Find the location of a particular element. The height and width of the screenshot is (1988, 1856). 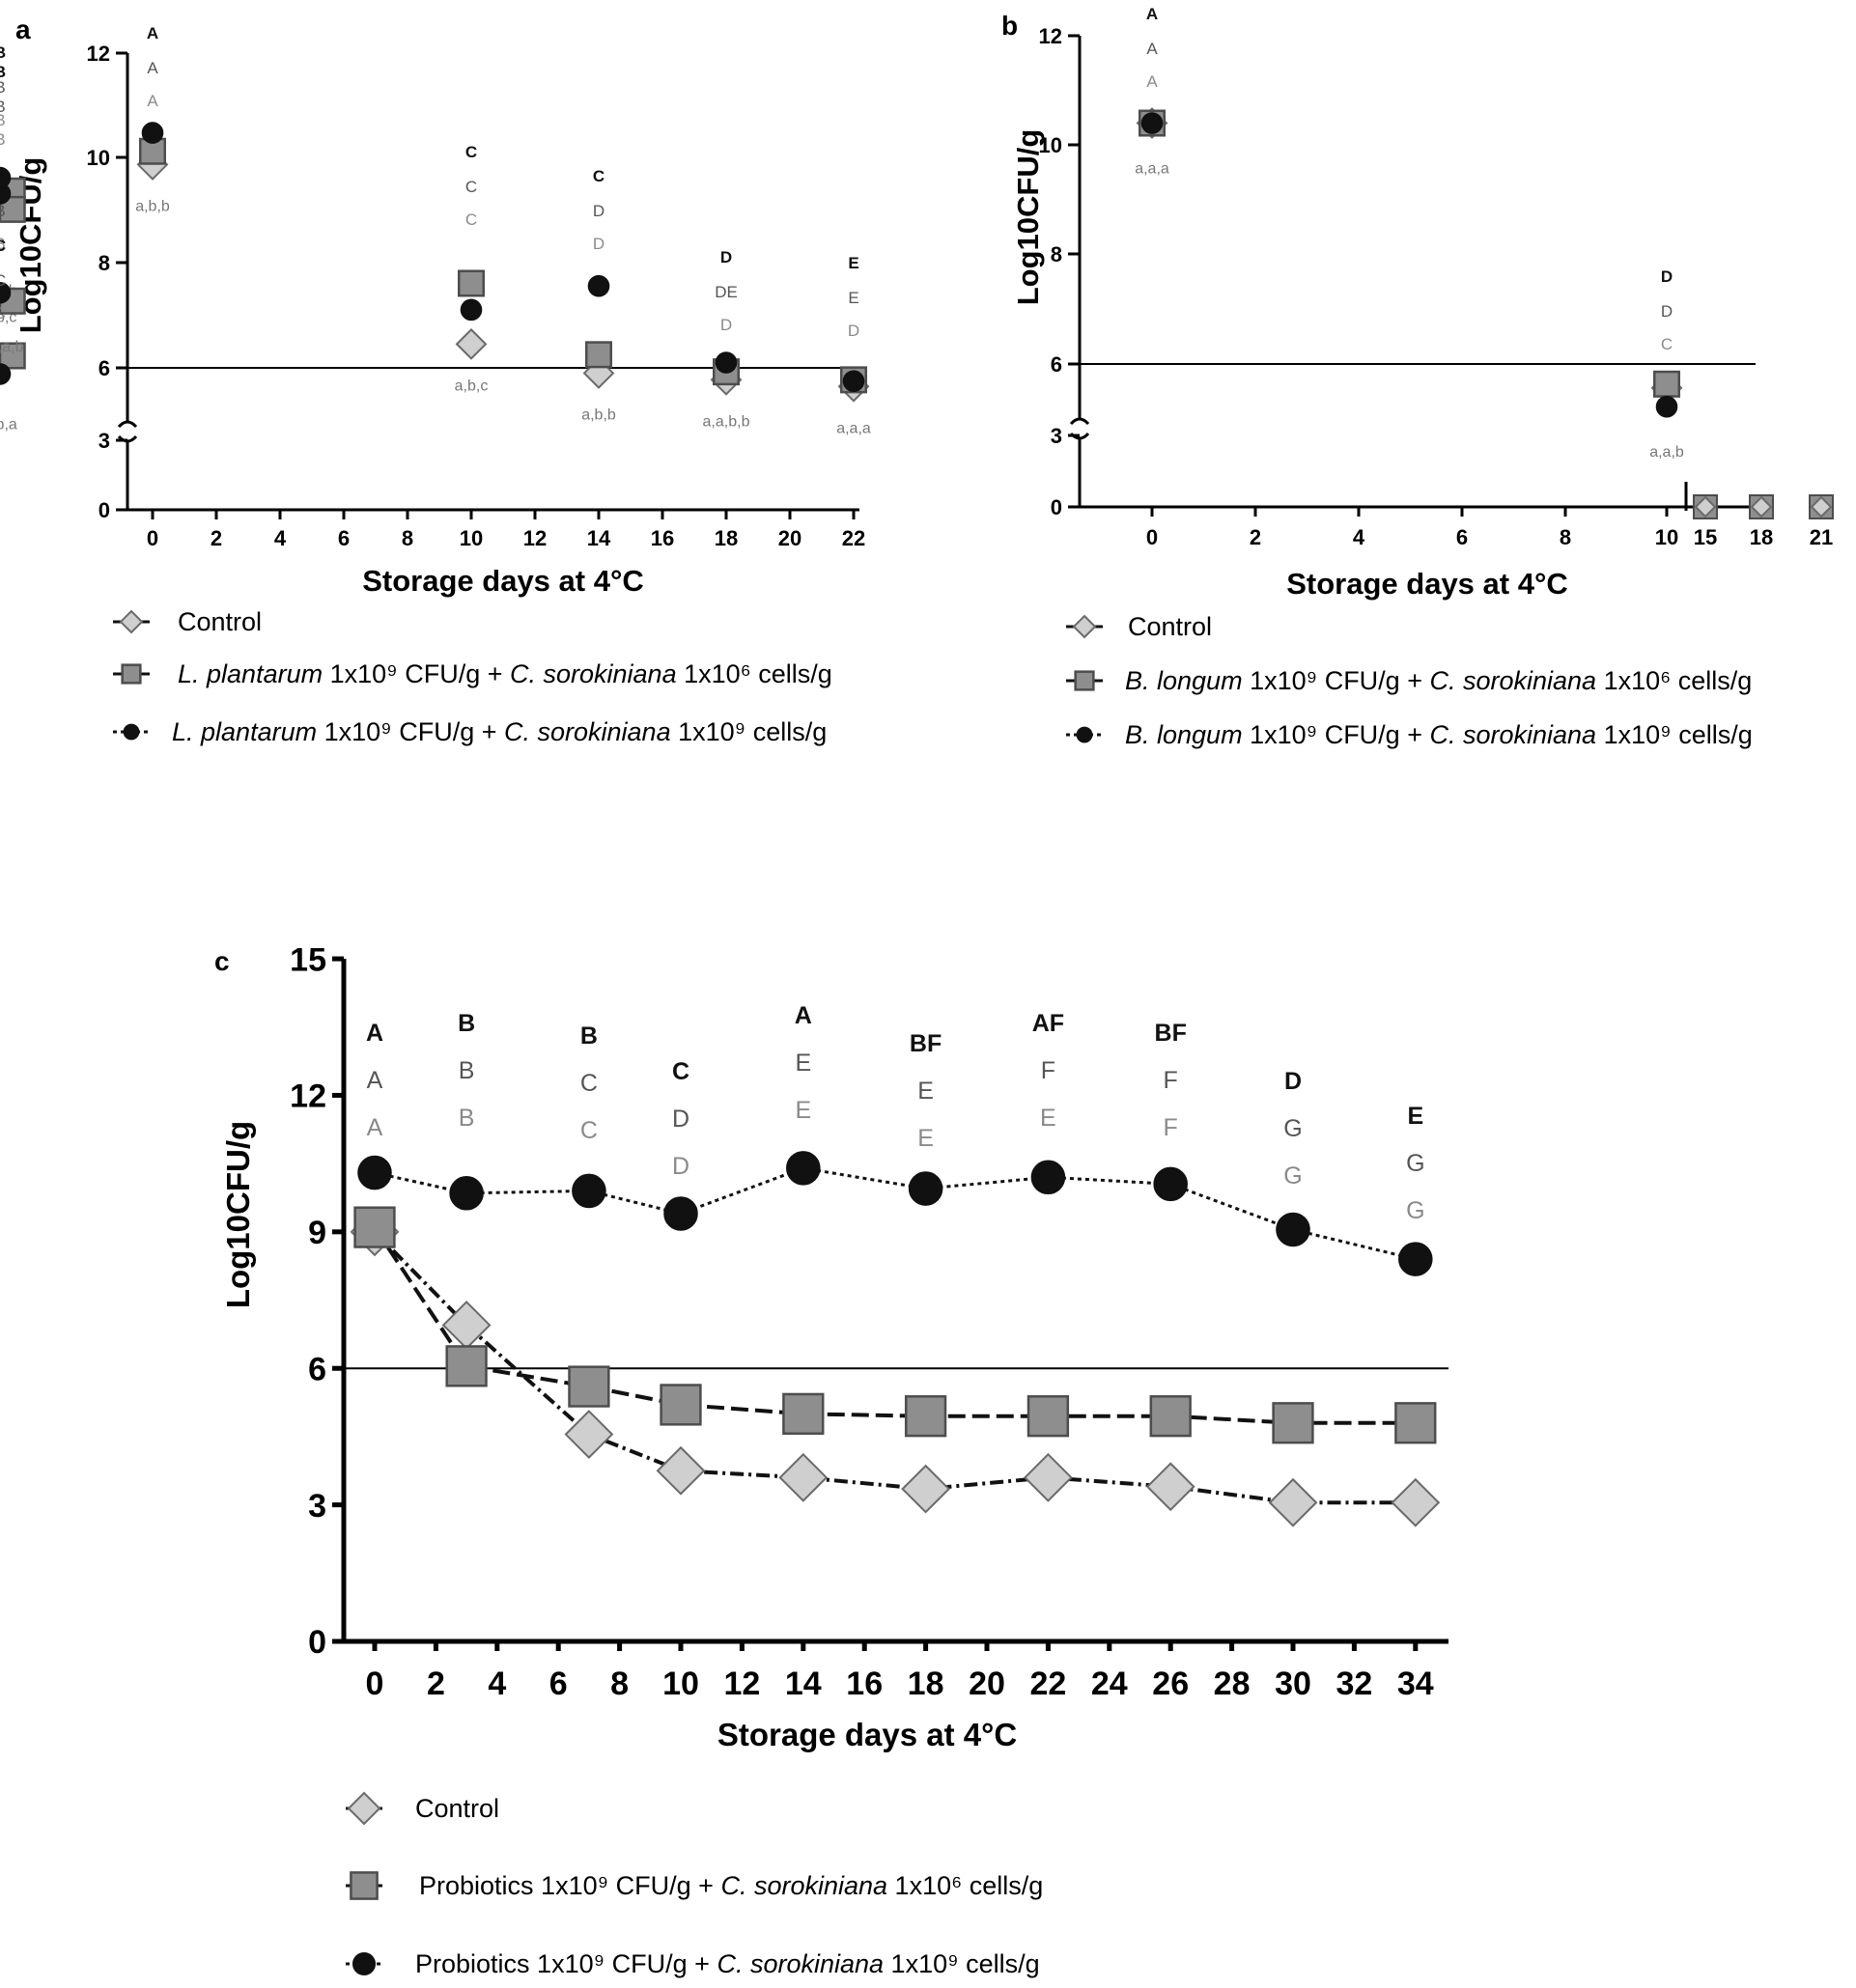

panel-letter-c: c is located at coordinates (222, 961).